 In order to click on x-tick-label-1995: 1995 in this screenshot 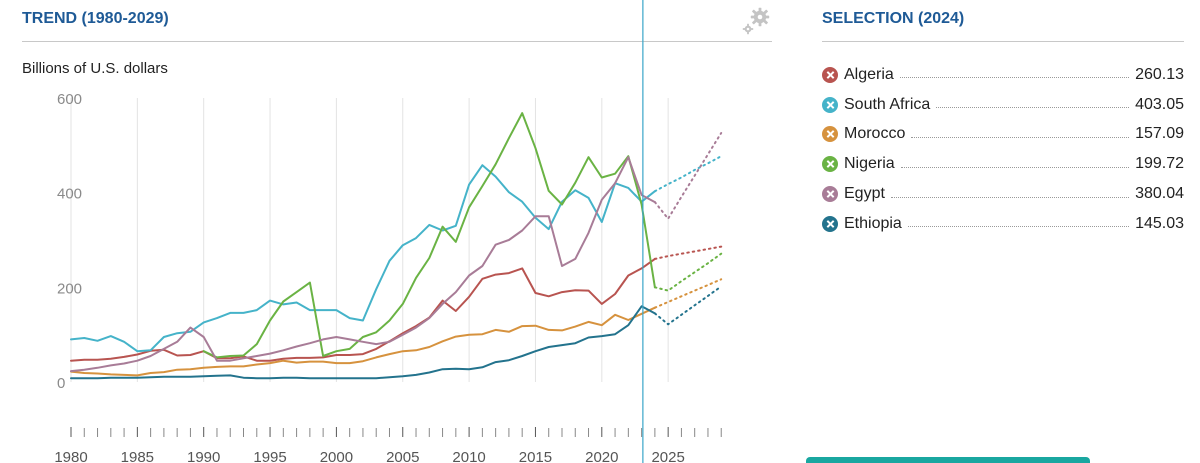, I will do `click(269, 456)`.